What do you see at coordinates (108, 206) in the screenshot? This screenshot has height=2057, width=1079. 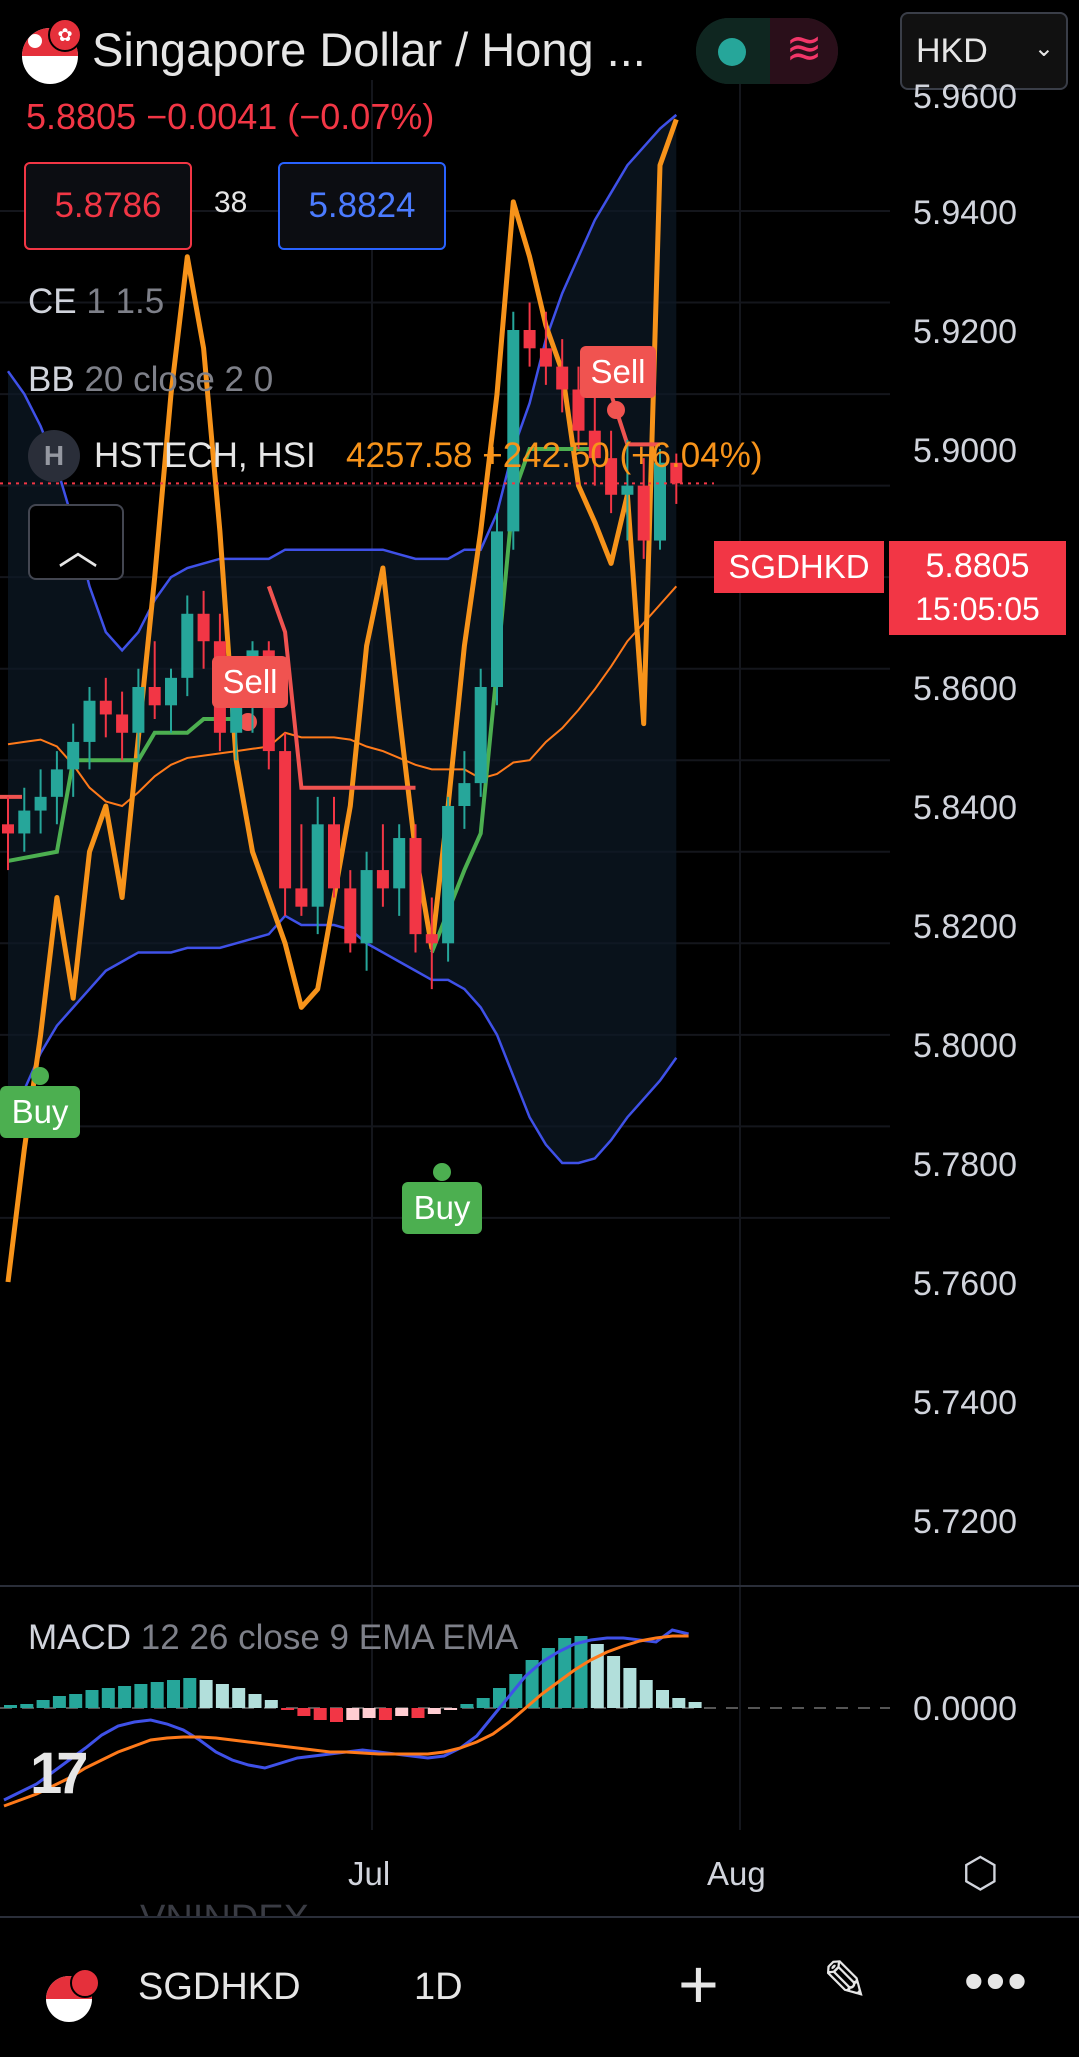 I see `sell-price-button: 5.8786` at bounding box center [108, 206].